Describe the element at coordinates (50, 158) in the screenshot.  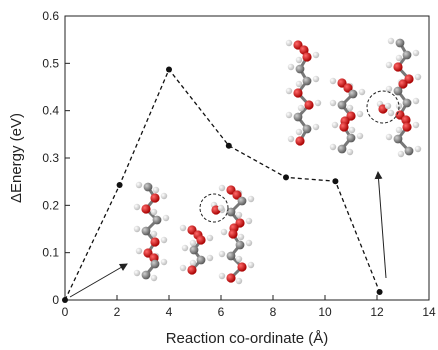
I see `y-tick-label: 0.3` at that location.